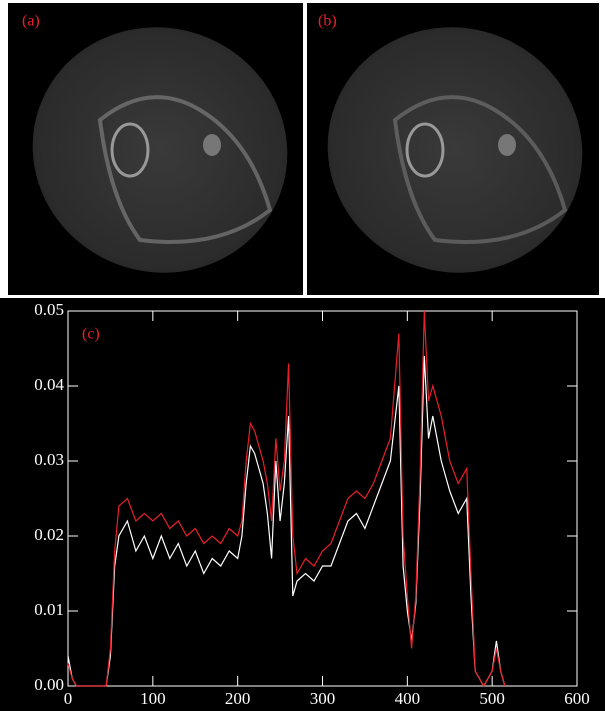  I want to click on y-tick-label: 0.00, so click(49, 684).